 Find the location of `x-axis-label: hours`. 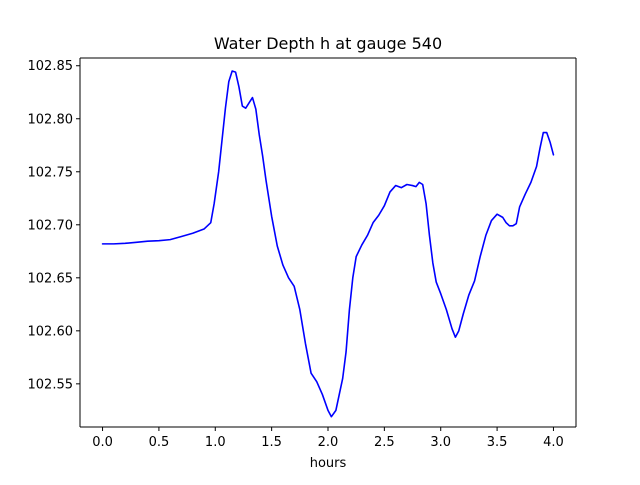

x-axis-label: hours is located at coordinates (328, 463).